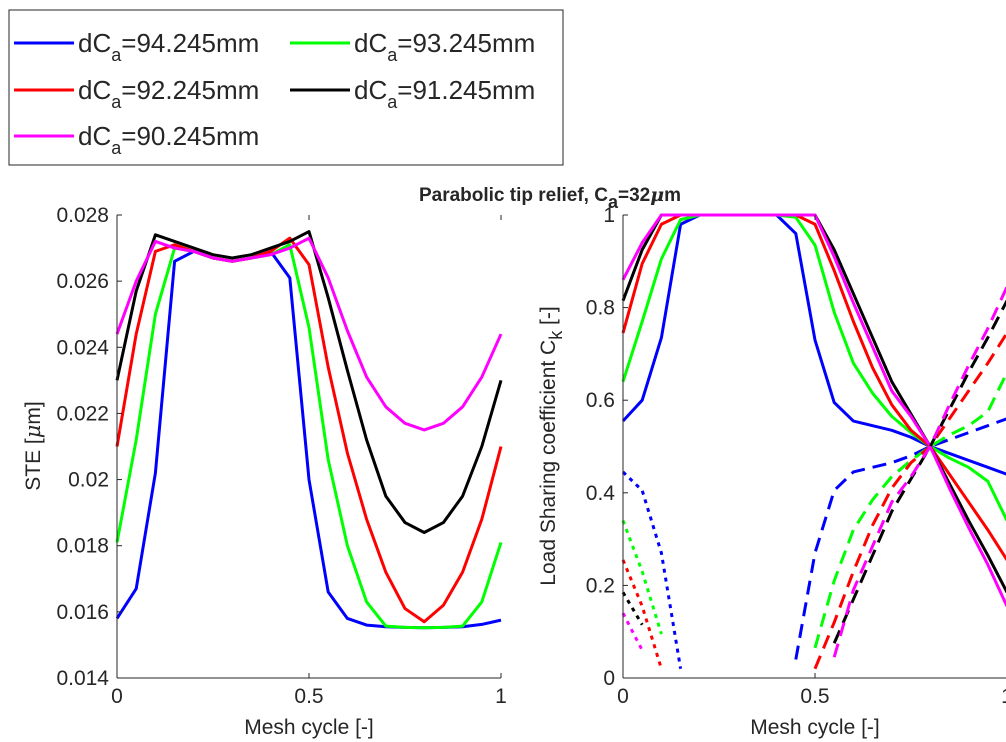 The image size is (1006, 742). I want to click on left-x-axis-label: Mesh cycle [-], so click(309, 727).